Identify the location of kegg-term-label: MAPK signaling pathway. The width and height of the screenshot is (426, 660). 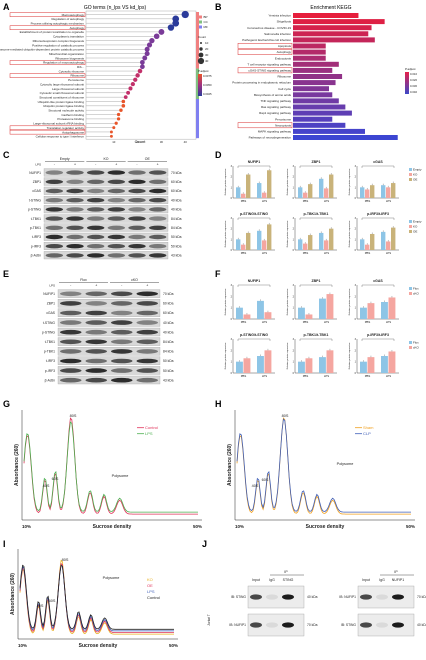
(275, 132).